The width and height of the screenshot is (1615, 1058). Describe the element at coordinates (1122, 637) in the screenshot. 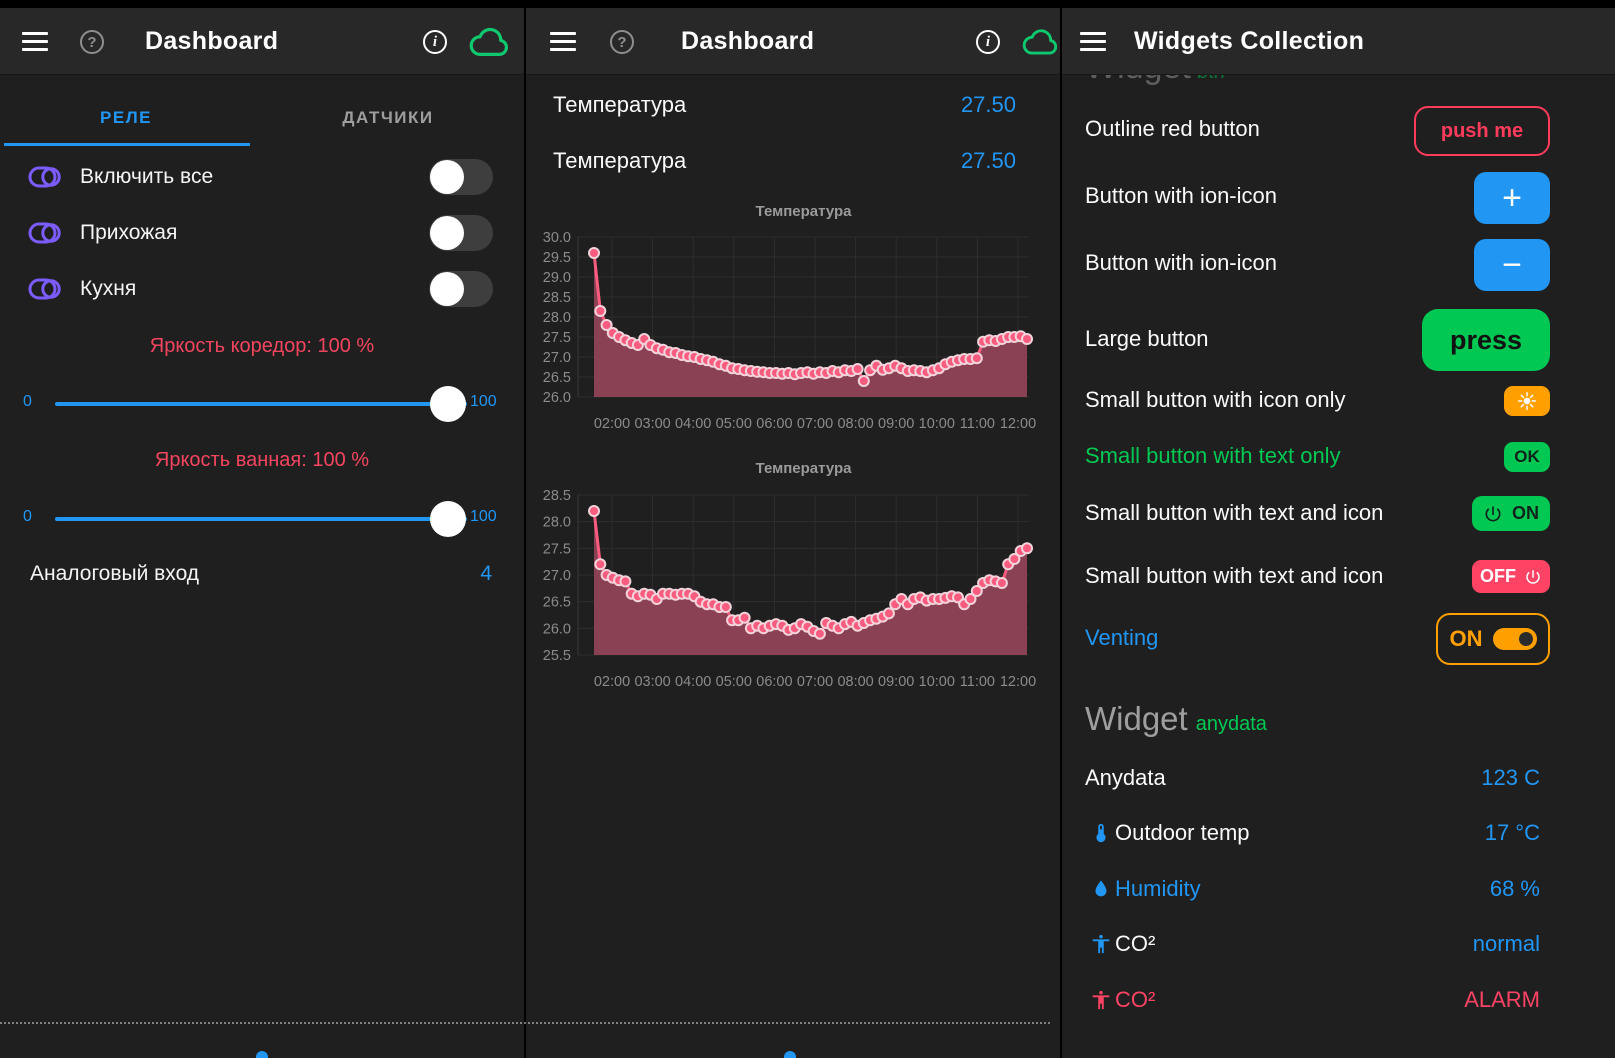

I see `row-label: Venting` at that location.